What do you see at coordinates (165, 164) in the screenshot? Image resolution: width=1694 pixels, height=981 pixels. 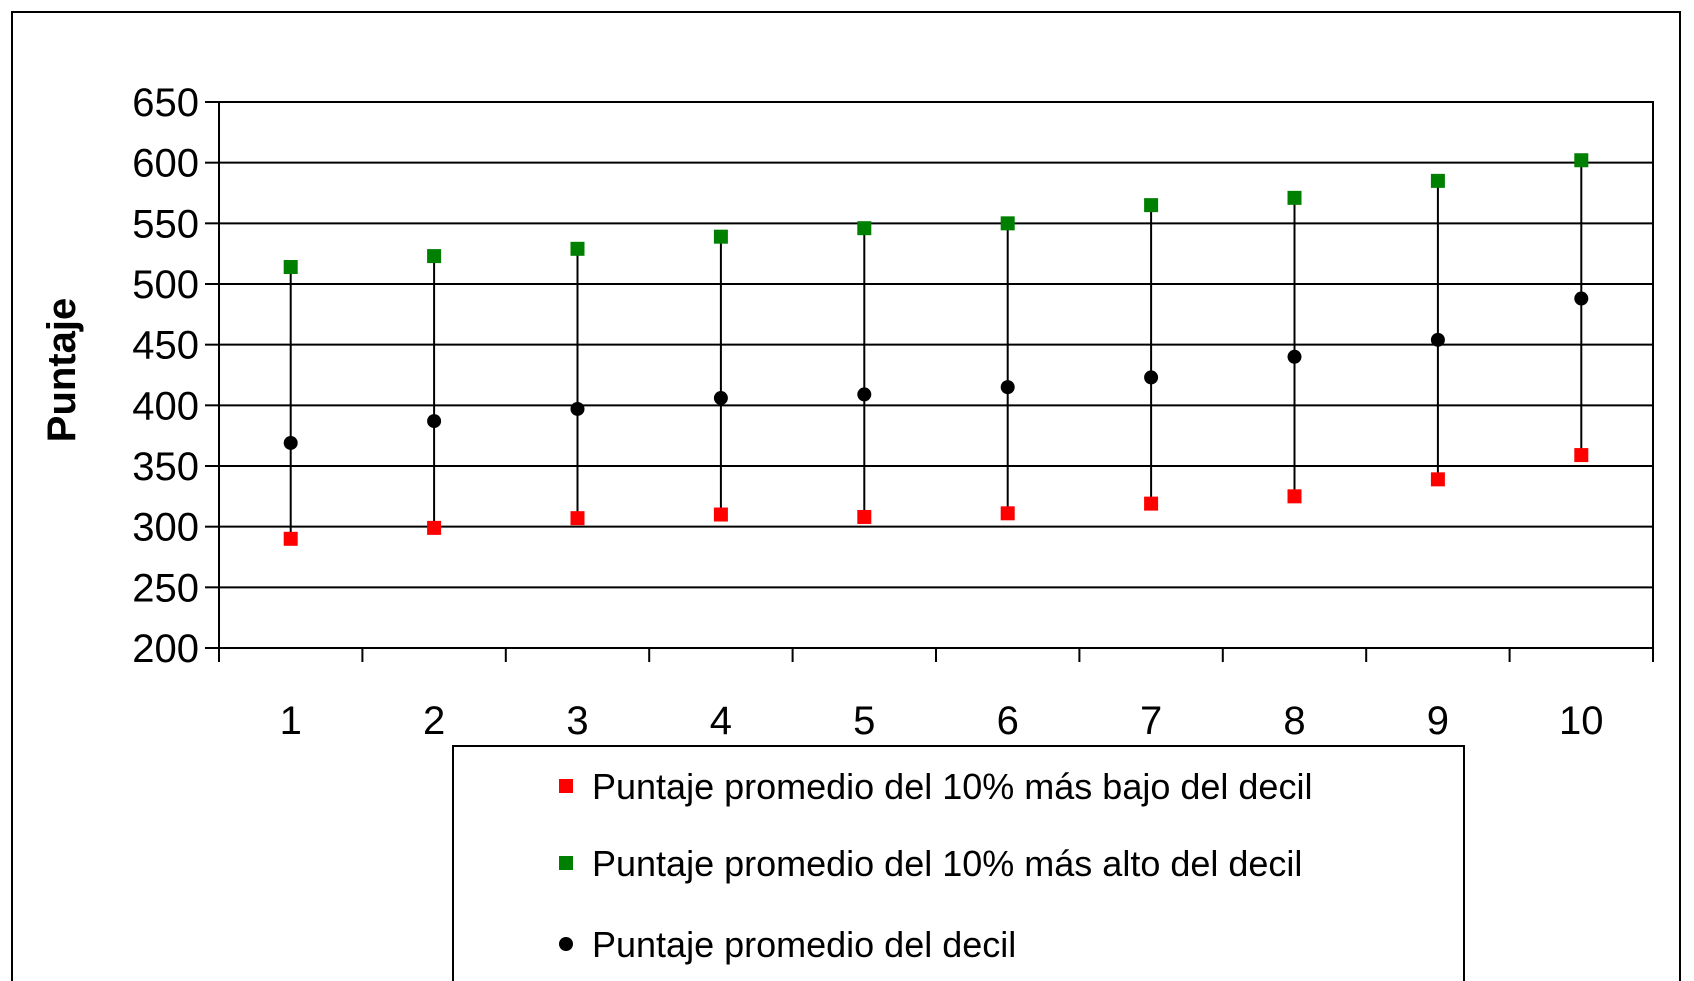 I see `tick-label-y-600: 600` at bounding box center [165, 164].